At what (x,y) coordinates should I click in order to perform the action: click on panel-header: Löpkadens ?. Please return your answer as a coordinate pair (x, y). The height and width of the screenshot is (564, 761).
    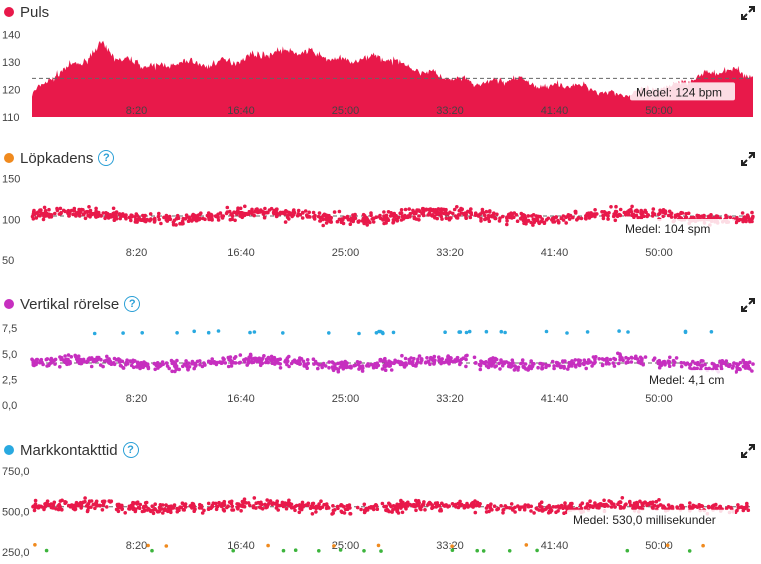
    Looking at the image, I should click on (59, 158).